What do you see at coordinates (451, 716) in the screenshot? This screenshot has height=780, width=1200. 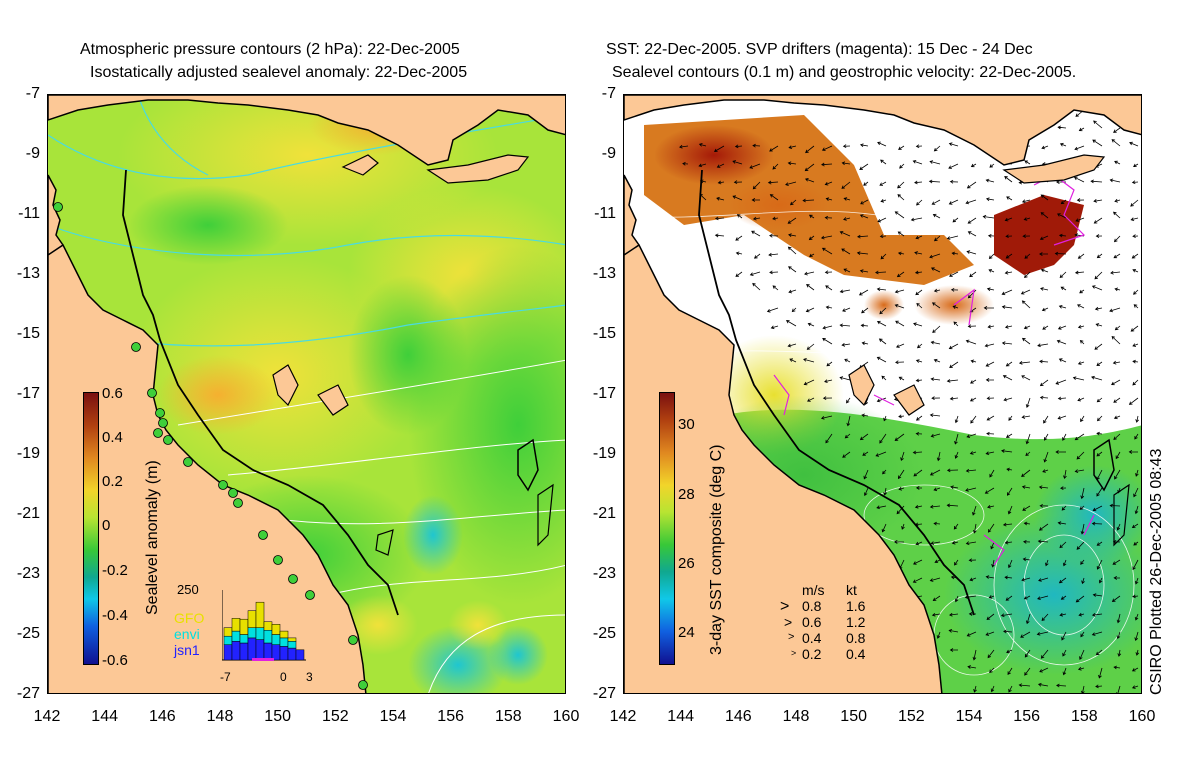 I see `longitude-tick: 156` at bounding box center [451, 716].